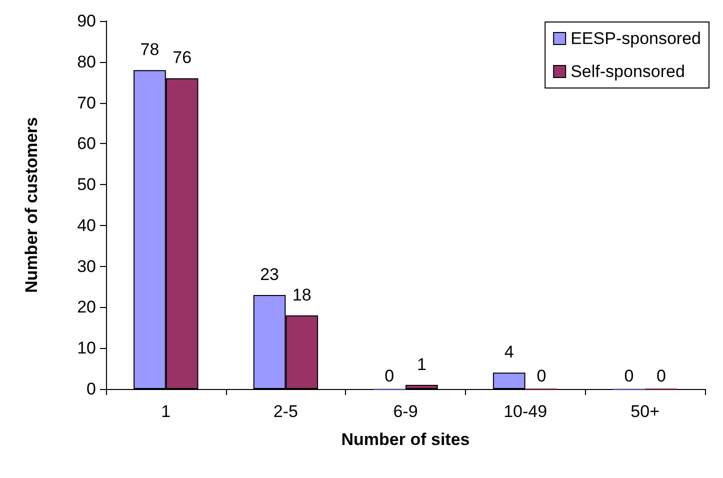  I want to click on y-tick-label: 80, so click(86, 62).